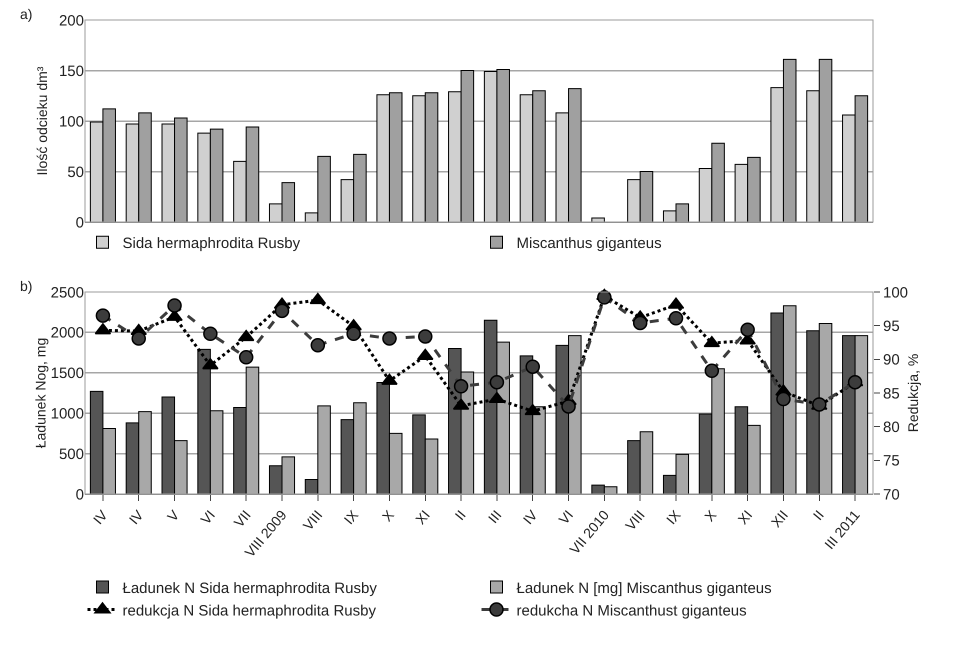 The width and height of the screenshot is (958, 664). I want to click on y2-tick-label: 90, so click(891, 360).